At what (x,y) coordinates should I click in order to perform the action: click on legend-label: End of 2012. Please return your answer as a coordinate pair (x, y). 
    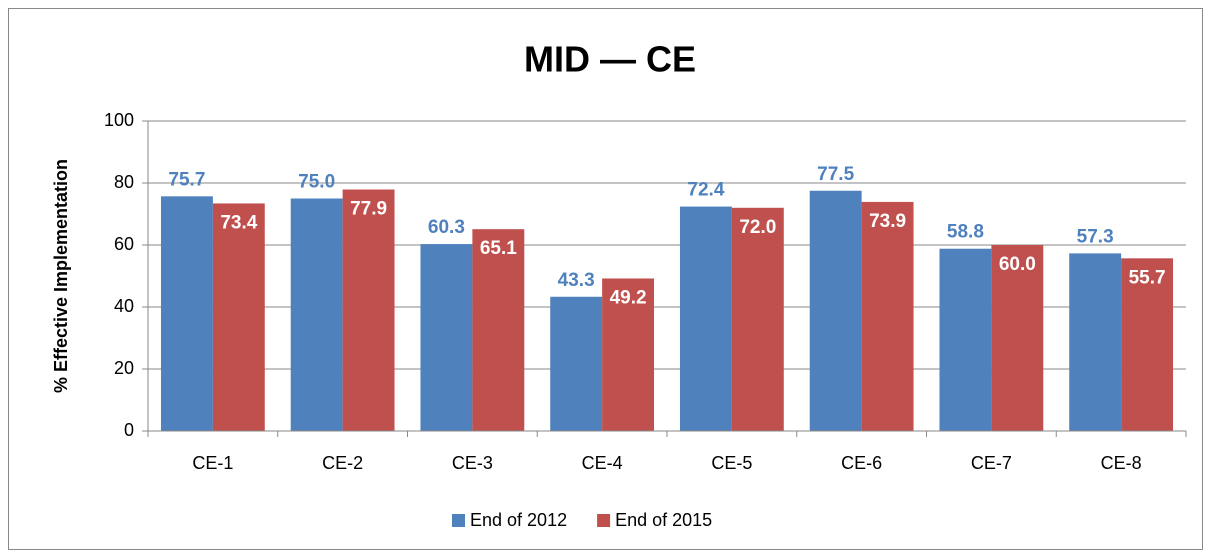
    Looking at the image, I should click on (518, 520).